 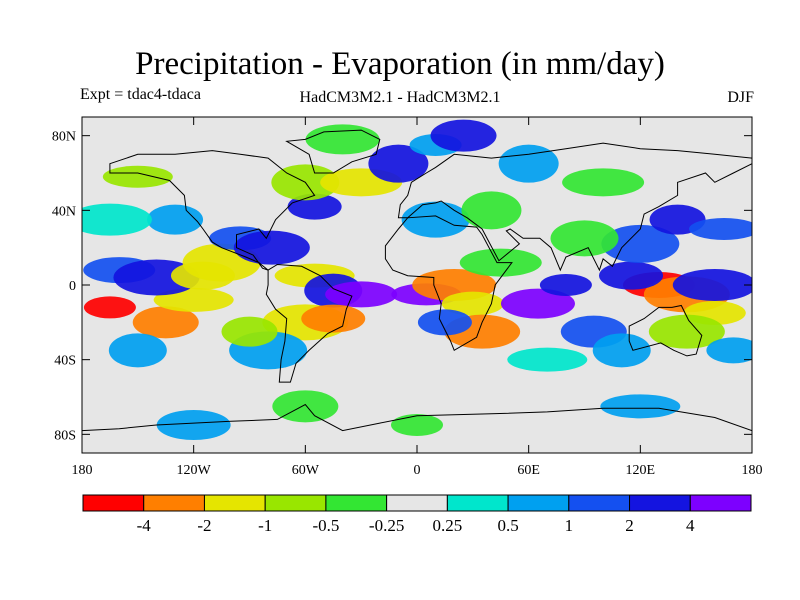 I want to click on colorbar-label: -1, so click(x=265, y=525).